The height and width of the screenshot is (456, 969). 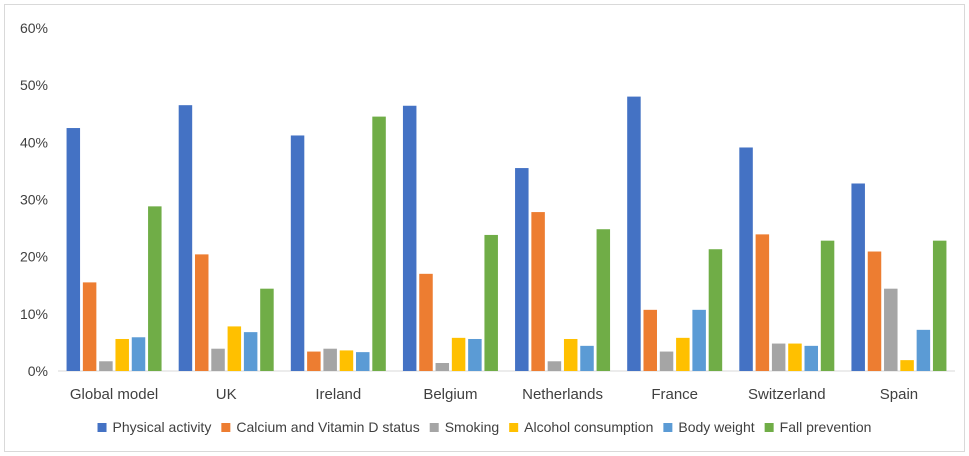 I want to click on y-tick-label: 10%, so click(x=34, y=314).